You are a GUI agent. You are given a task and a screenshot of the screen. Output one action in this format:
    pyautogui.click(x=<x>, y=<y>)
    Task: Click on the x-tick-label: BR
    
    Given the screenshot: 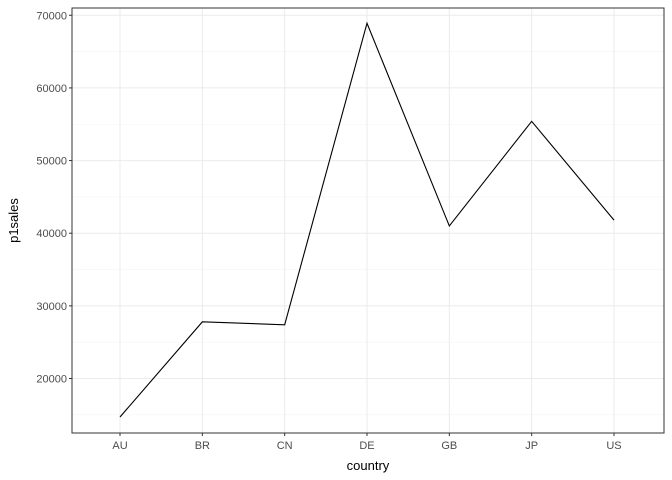 What is the action you would take?
    pyautogui.click(x=202, y=446)
    